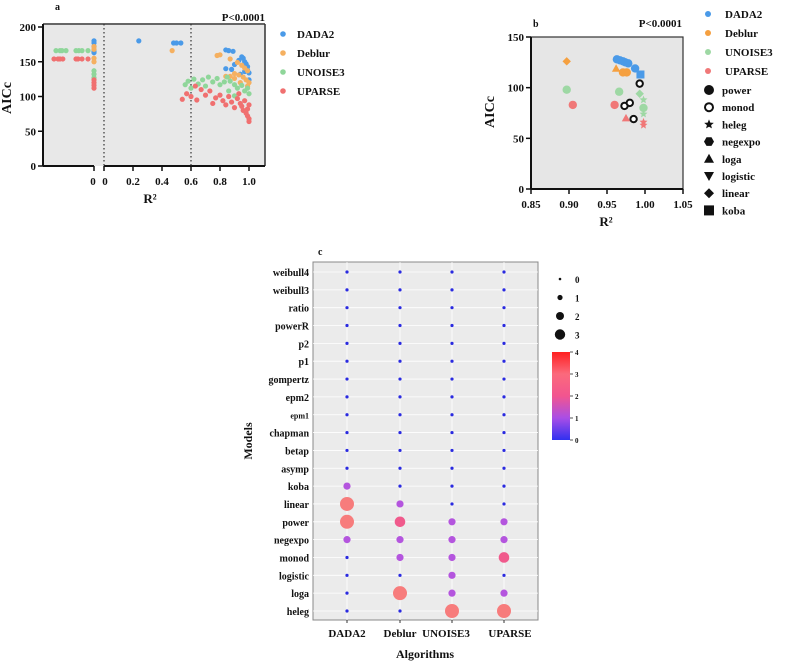 Image resolution: width=793 pixels, height=667 pixels. I want to click on colorbar-tick-label: 2, so click(577, 397).